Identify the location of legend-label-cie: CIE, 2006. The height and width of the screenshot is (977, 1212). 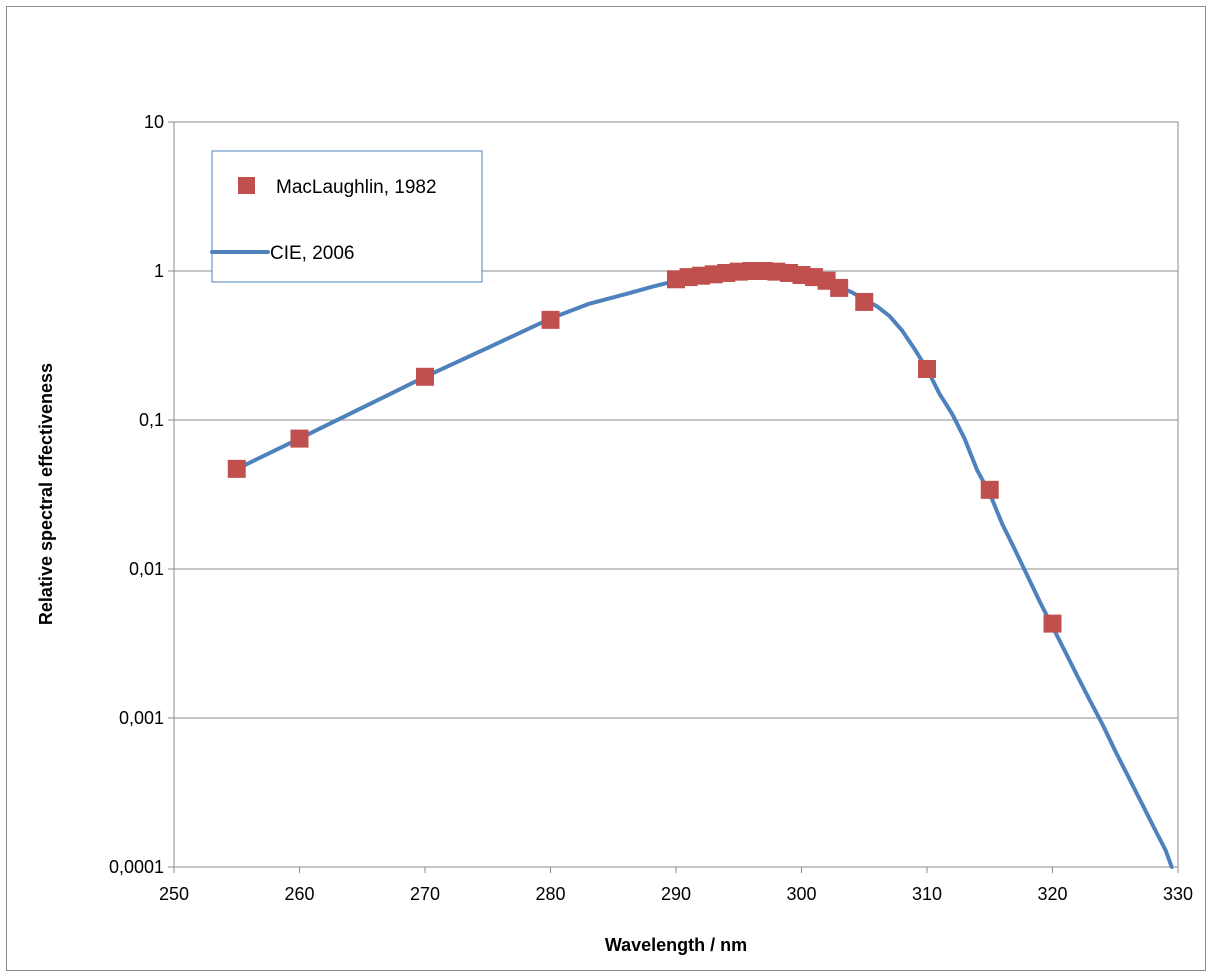
(312, 253).